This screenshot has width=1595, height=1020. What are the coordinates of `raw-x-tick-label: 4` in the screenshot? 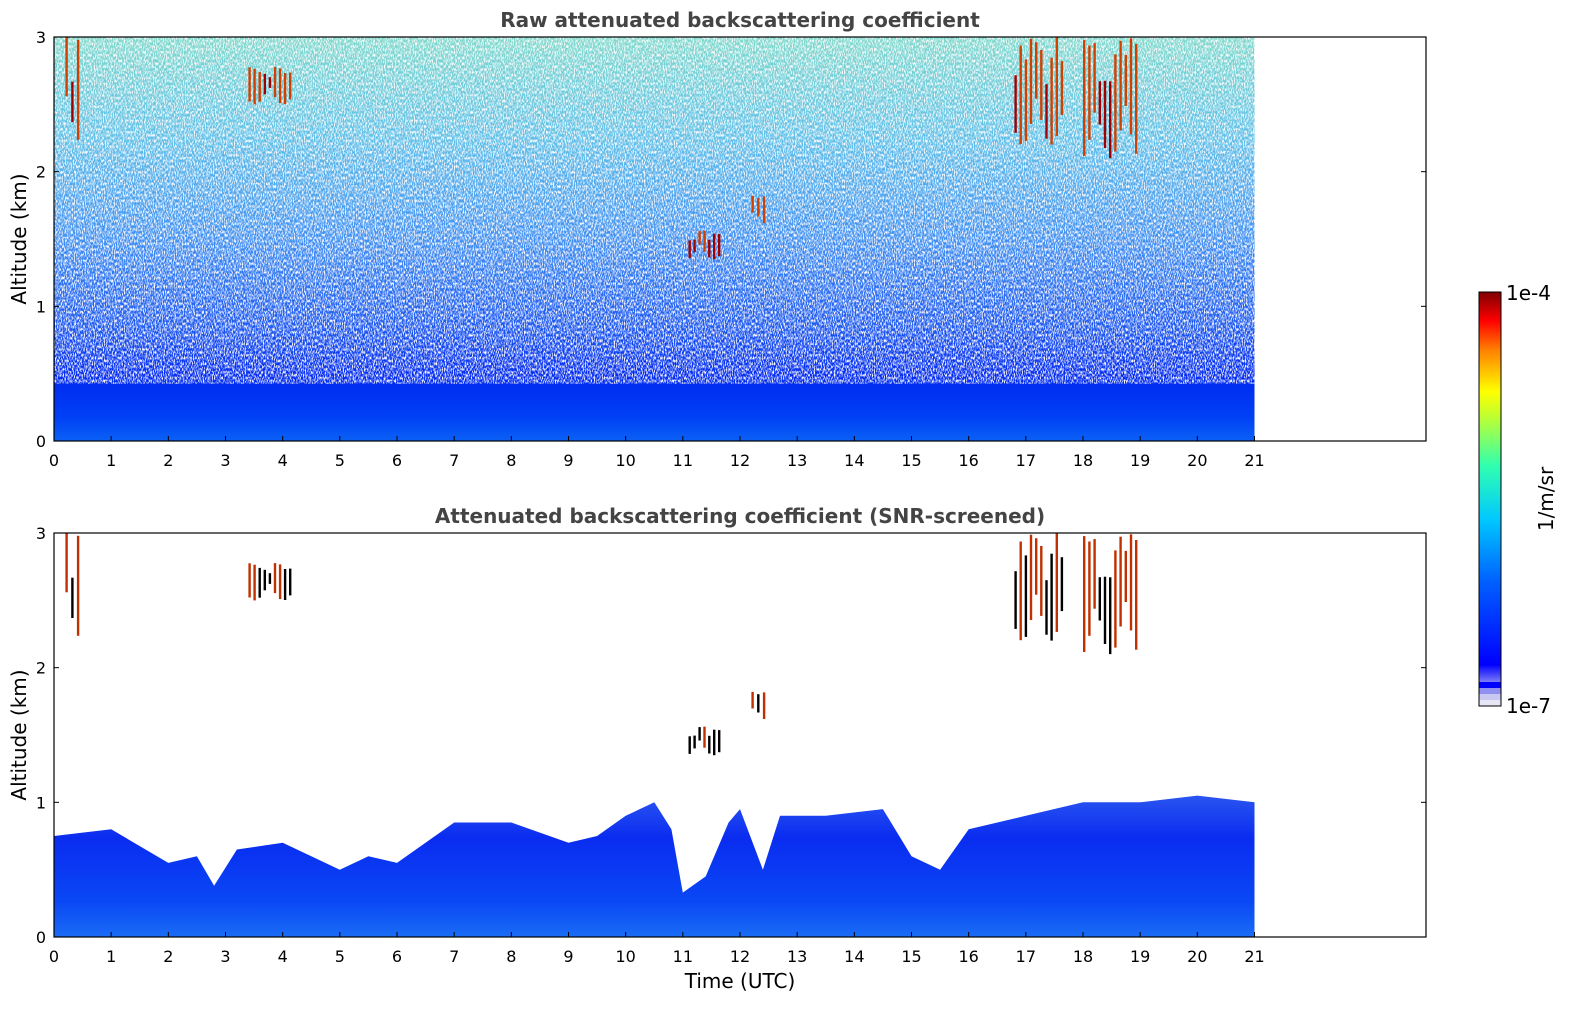 It's located at (283, 460).